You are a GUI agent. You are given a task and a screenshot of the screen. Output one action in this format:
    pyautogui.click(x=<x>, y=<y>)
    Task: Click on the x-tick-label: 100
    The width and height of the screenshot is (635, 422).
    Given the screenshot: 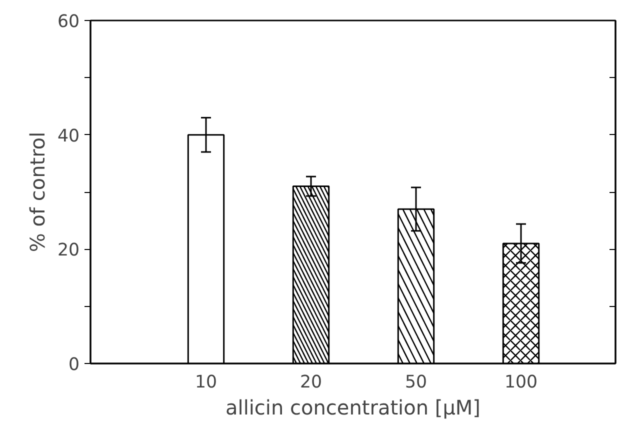 What is the action you would take?
    pyautogui.click(x=521, y=382)
    